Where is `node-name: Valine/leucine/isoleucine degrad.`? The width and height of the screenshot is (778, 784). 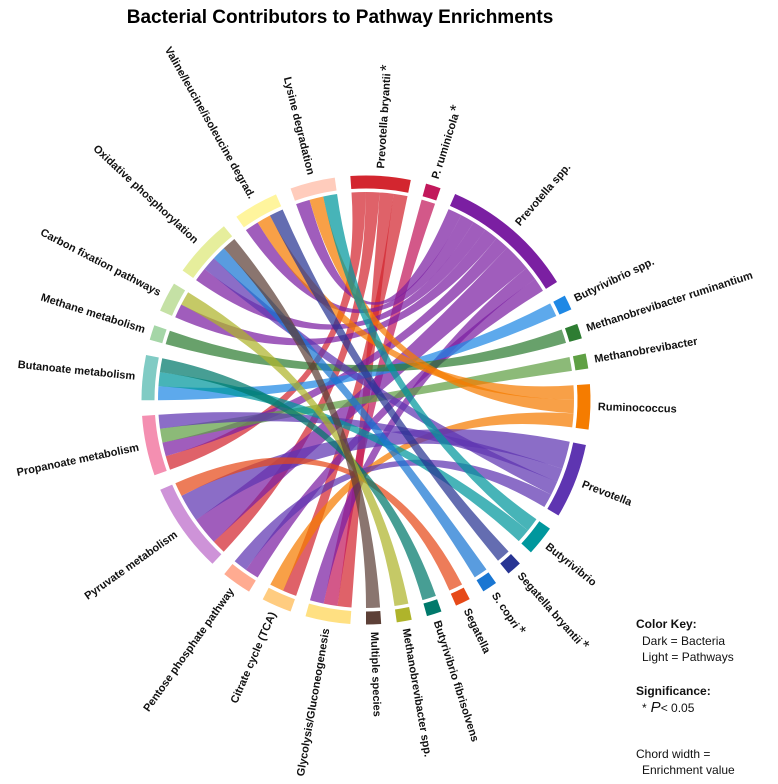
node-name: Valine/leucine/isoleucine degrad. is located at coordinates (209, 123).